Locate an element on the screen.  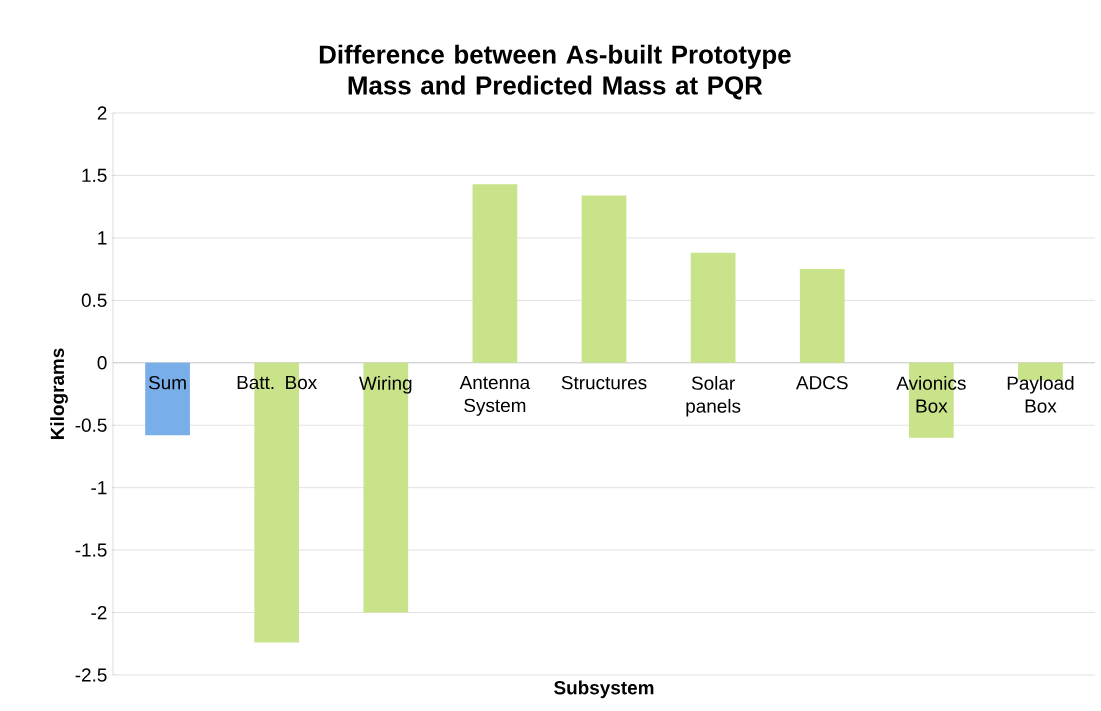
x-tick-label: Wiring is located at coordinates (385, 384).